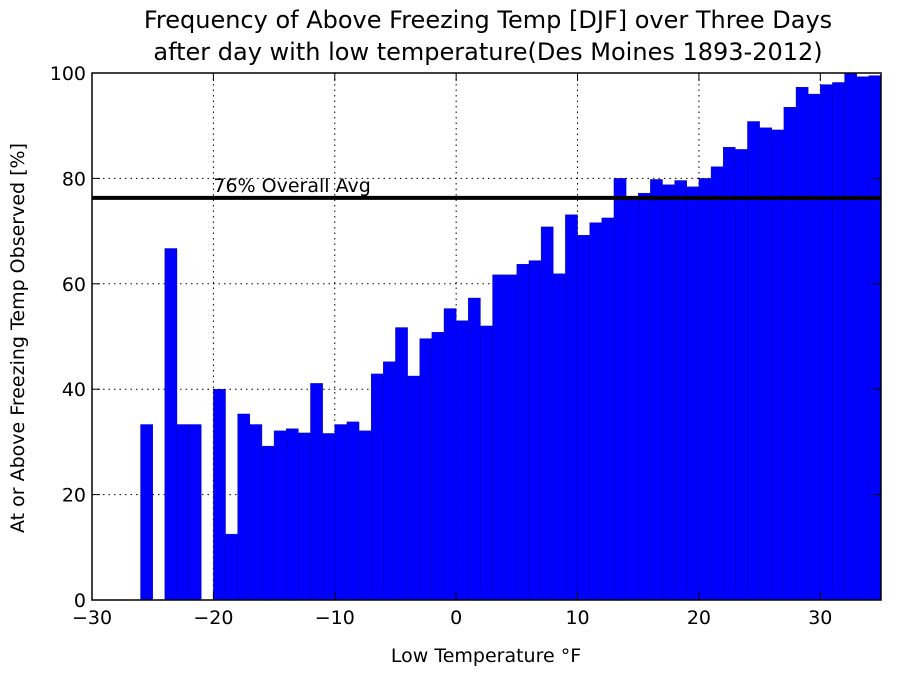 This screenshot has height=674, width=900. I want to click on reference-line-label: 76% Overall Avg, so click(291, 186).